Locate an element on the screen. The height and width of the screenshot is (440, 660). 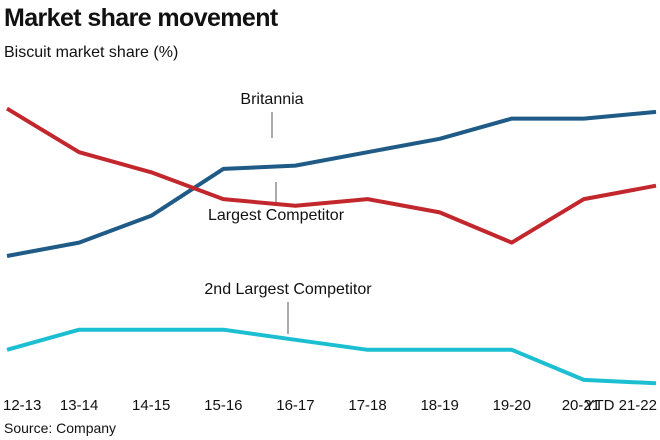
series-label-britannia: Britannia is located at coordinates (271, 99).